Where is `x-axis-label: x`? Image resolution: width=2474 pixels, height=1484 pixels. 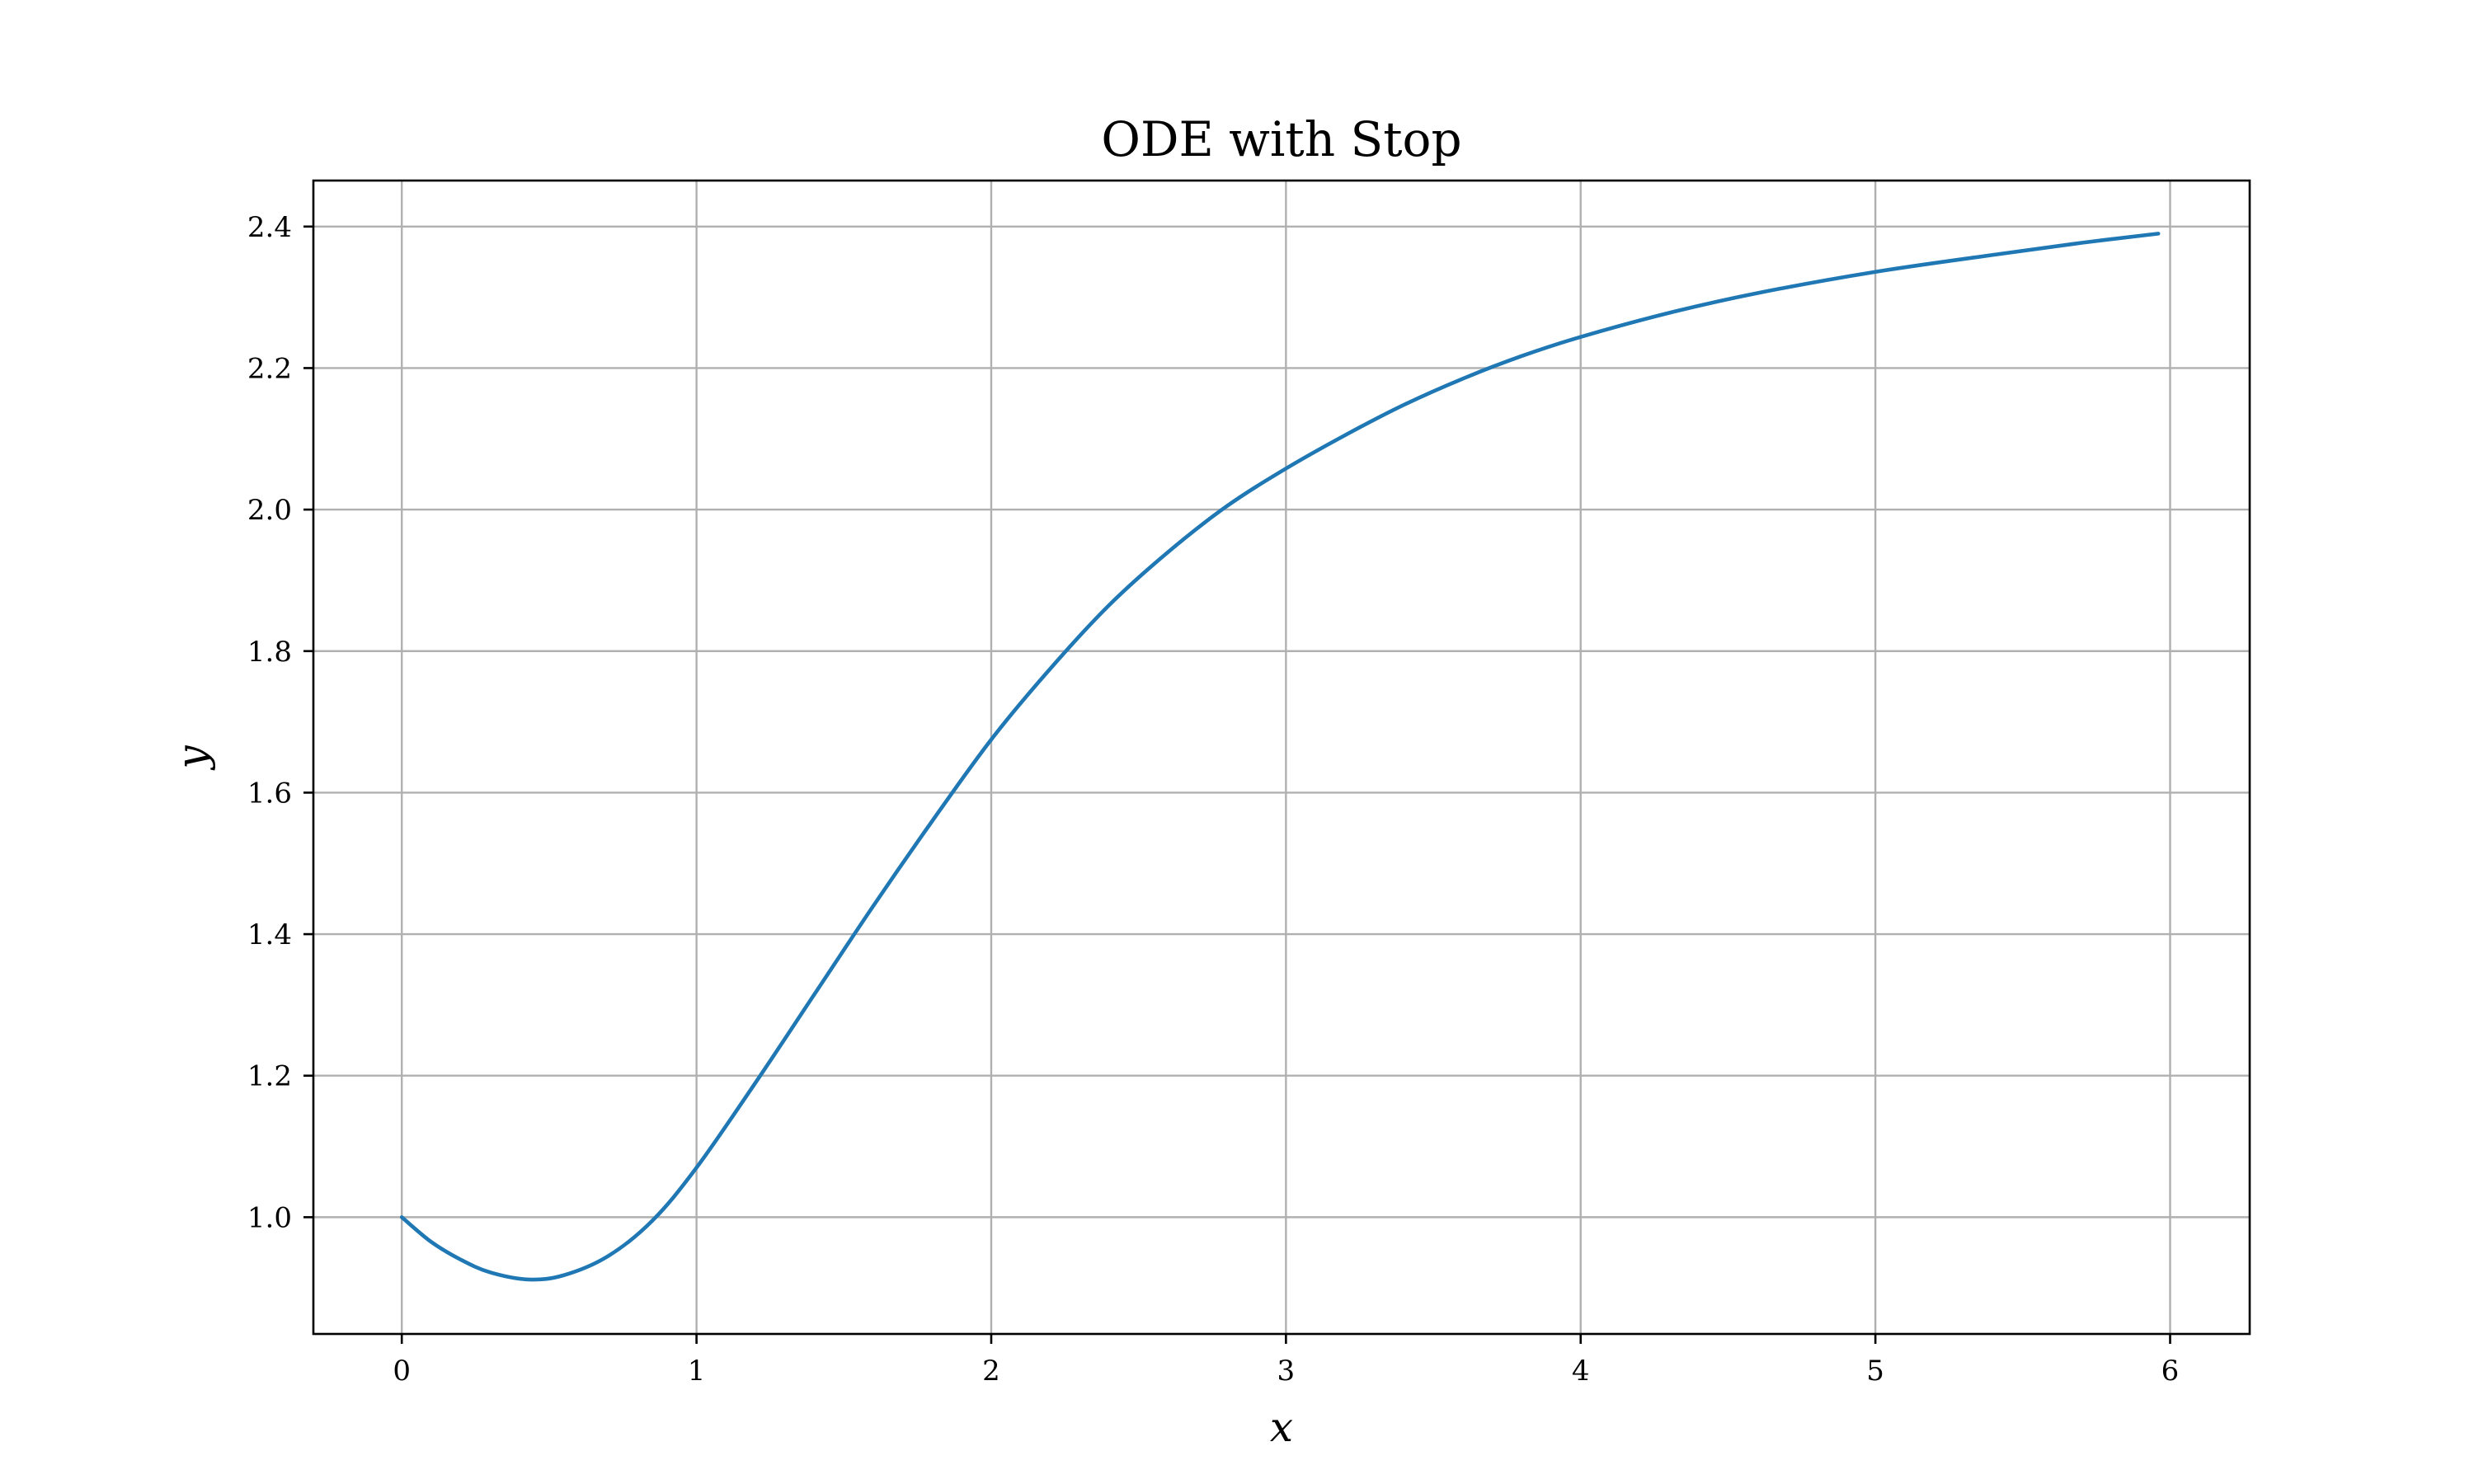
x-axis-label: x is located at coordinates (1281, 1427).